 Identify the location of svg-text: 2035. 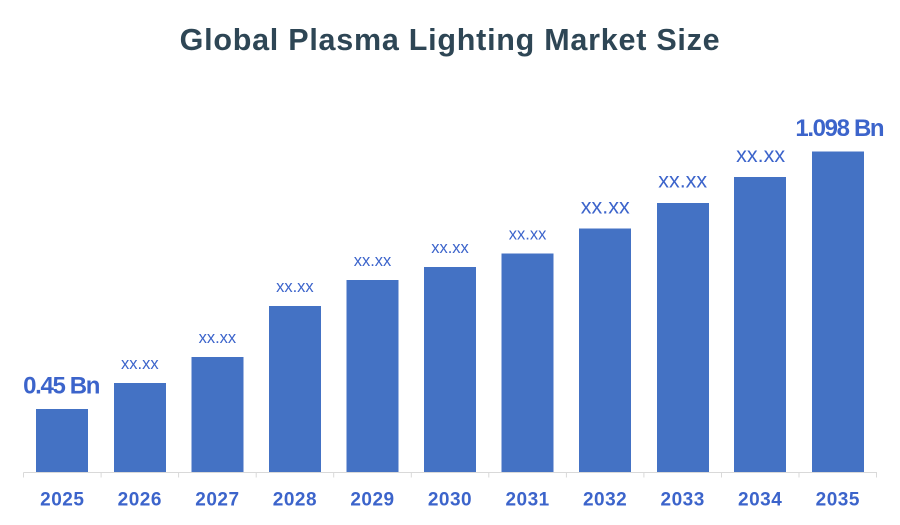
(838, 500).